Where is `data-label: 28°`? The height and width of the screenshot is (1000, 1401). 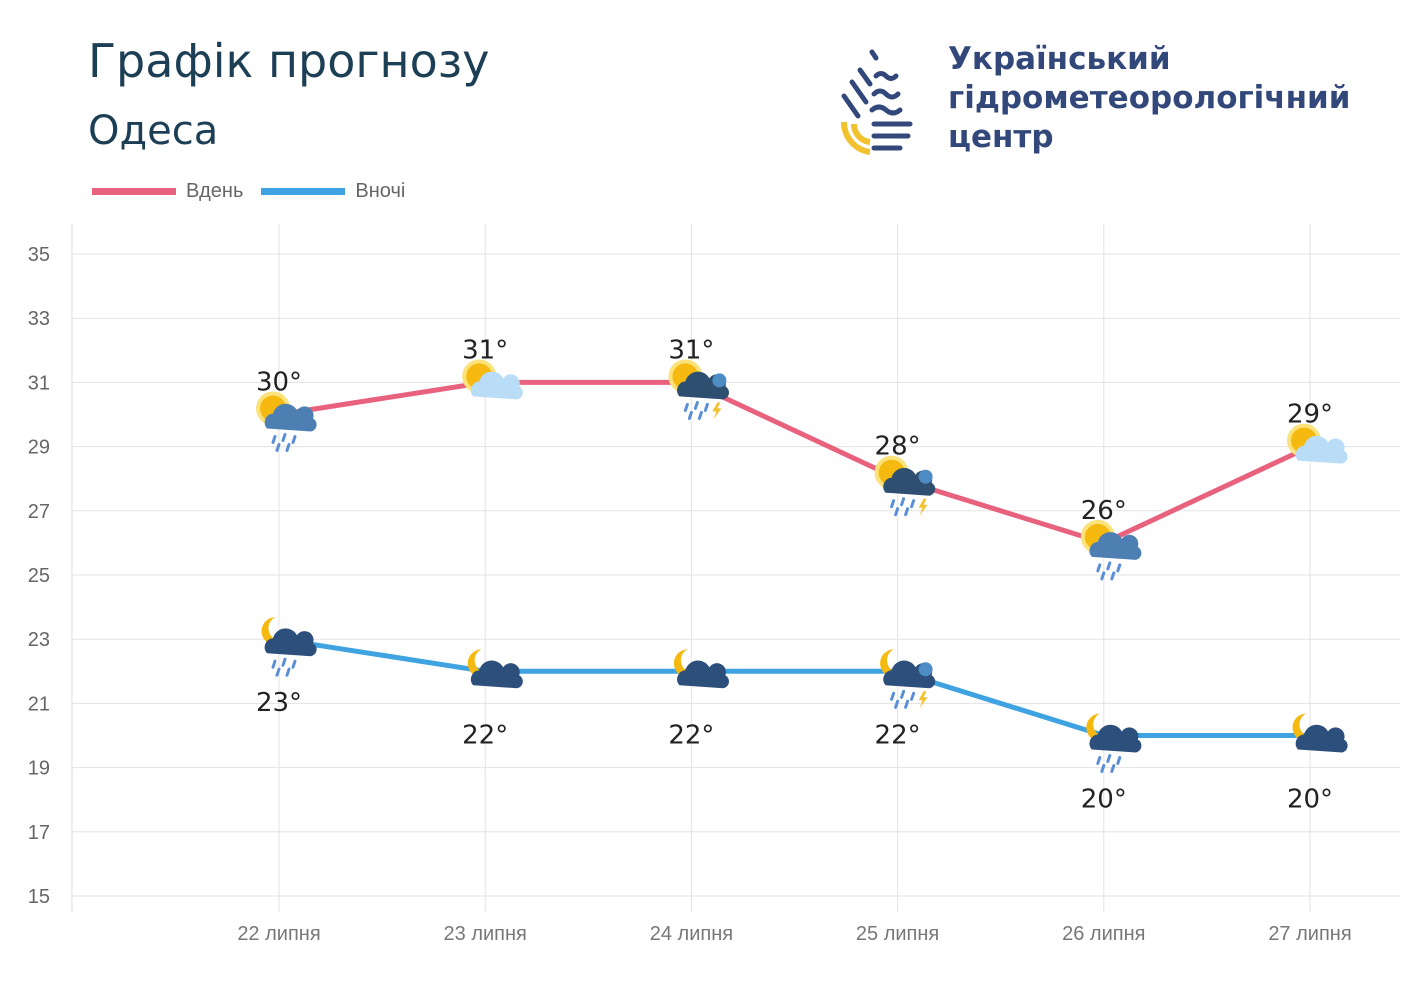 data-label: 28° is located at coordinates (898, 447).